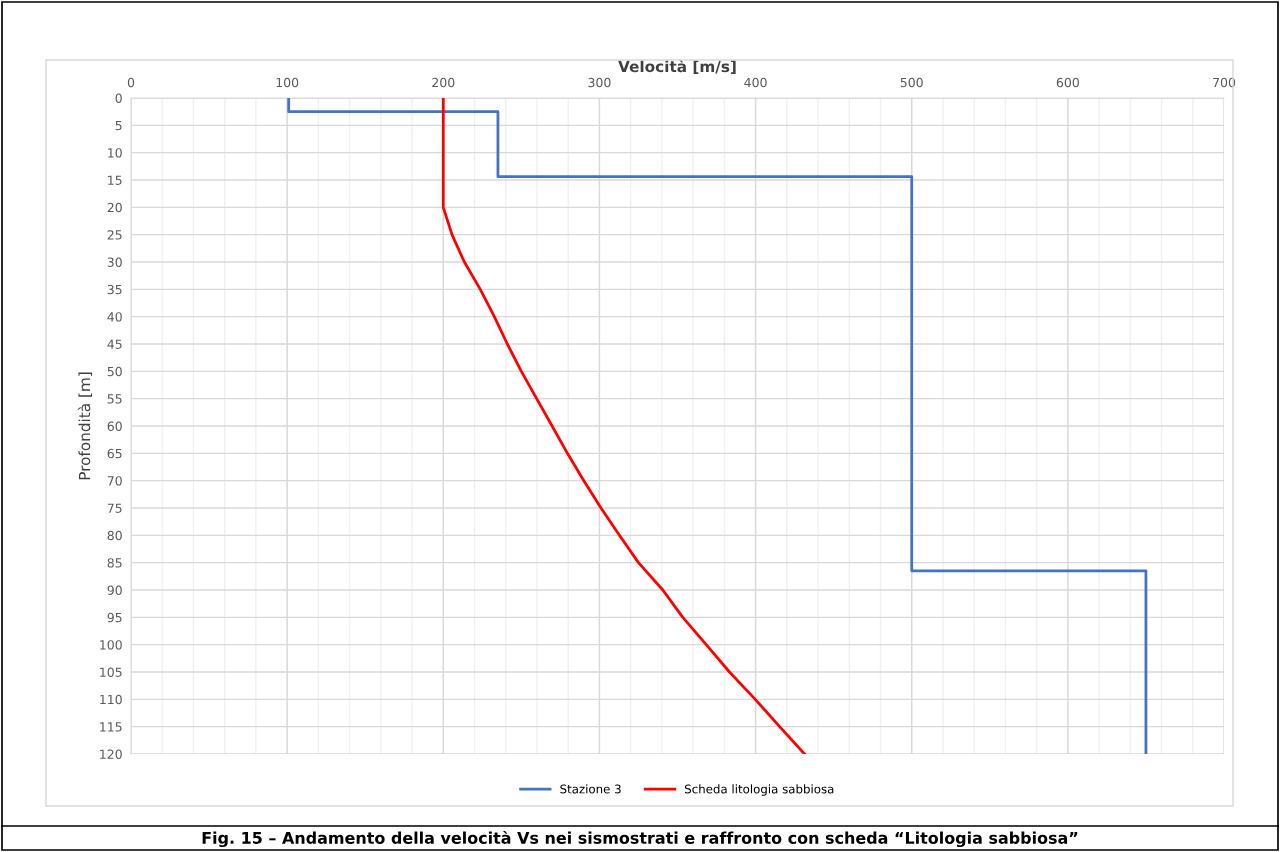 The height and width of the screenshot is (852, 1280). What do you see at coordinates (1224, 82) in the screenshot?
I see `x-tick-label: 700` at bounding box center [1224, 82].